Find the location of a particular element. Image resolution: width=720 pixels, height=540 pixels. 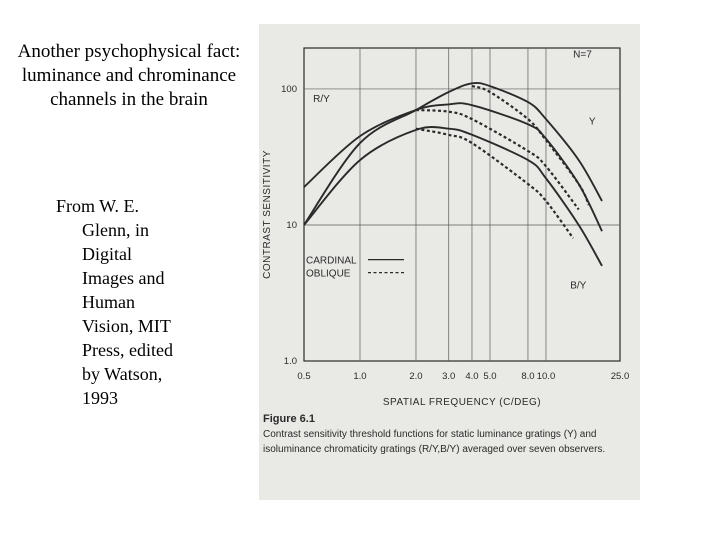

x-tick-label: 10.0 is located at coordinates (546, 376).